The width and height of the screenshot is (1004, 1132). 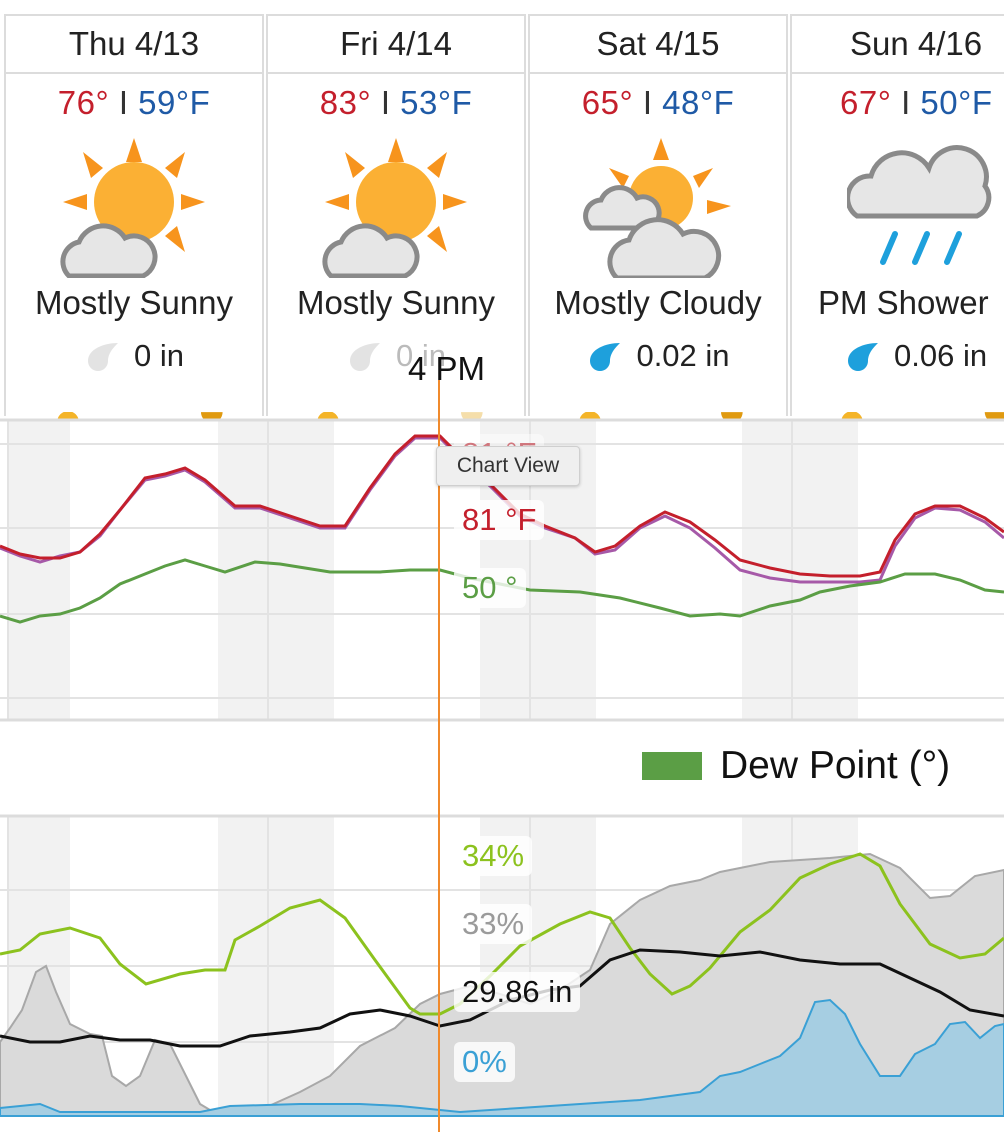 What do you see at coordinates (658, 103) in the screenshot?
I see `day-temps: 65° I 48°F` at bounding box center [658, 103].